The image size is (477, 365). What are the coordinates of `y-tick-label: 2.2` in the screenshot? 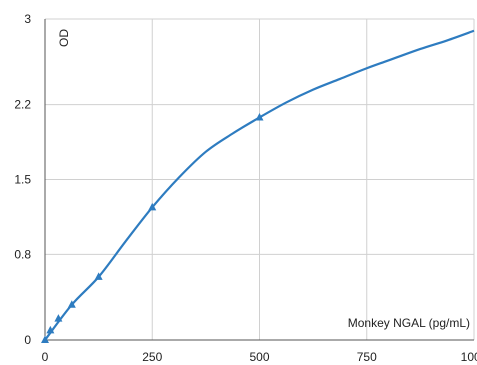 It's located at (22, 105).